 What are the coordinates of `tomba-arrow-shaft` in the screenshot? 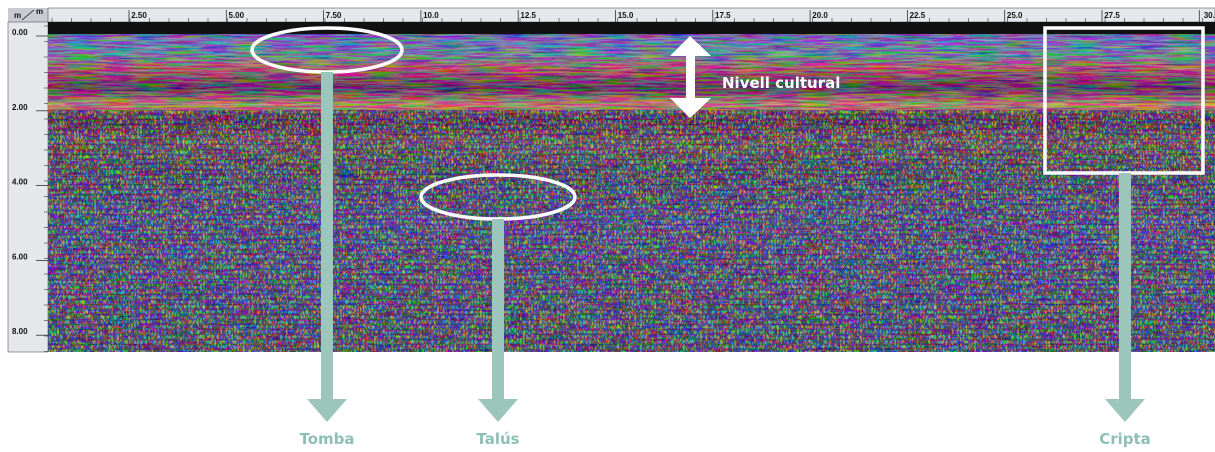 It's located at (327, 235).